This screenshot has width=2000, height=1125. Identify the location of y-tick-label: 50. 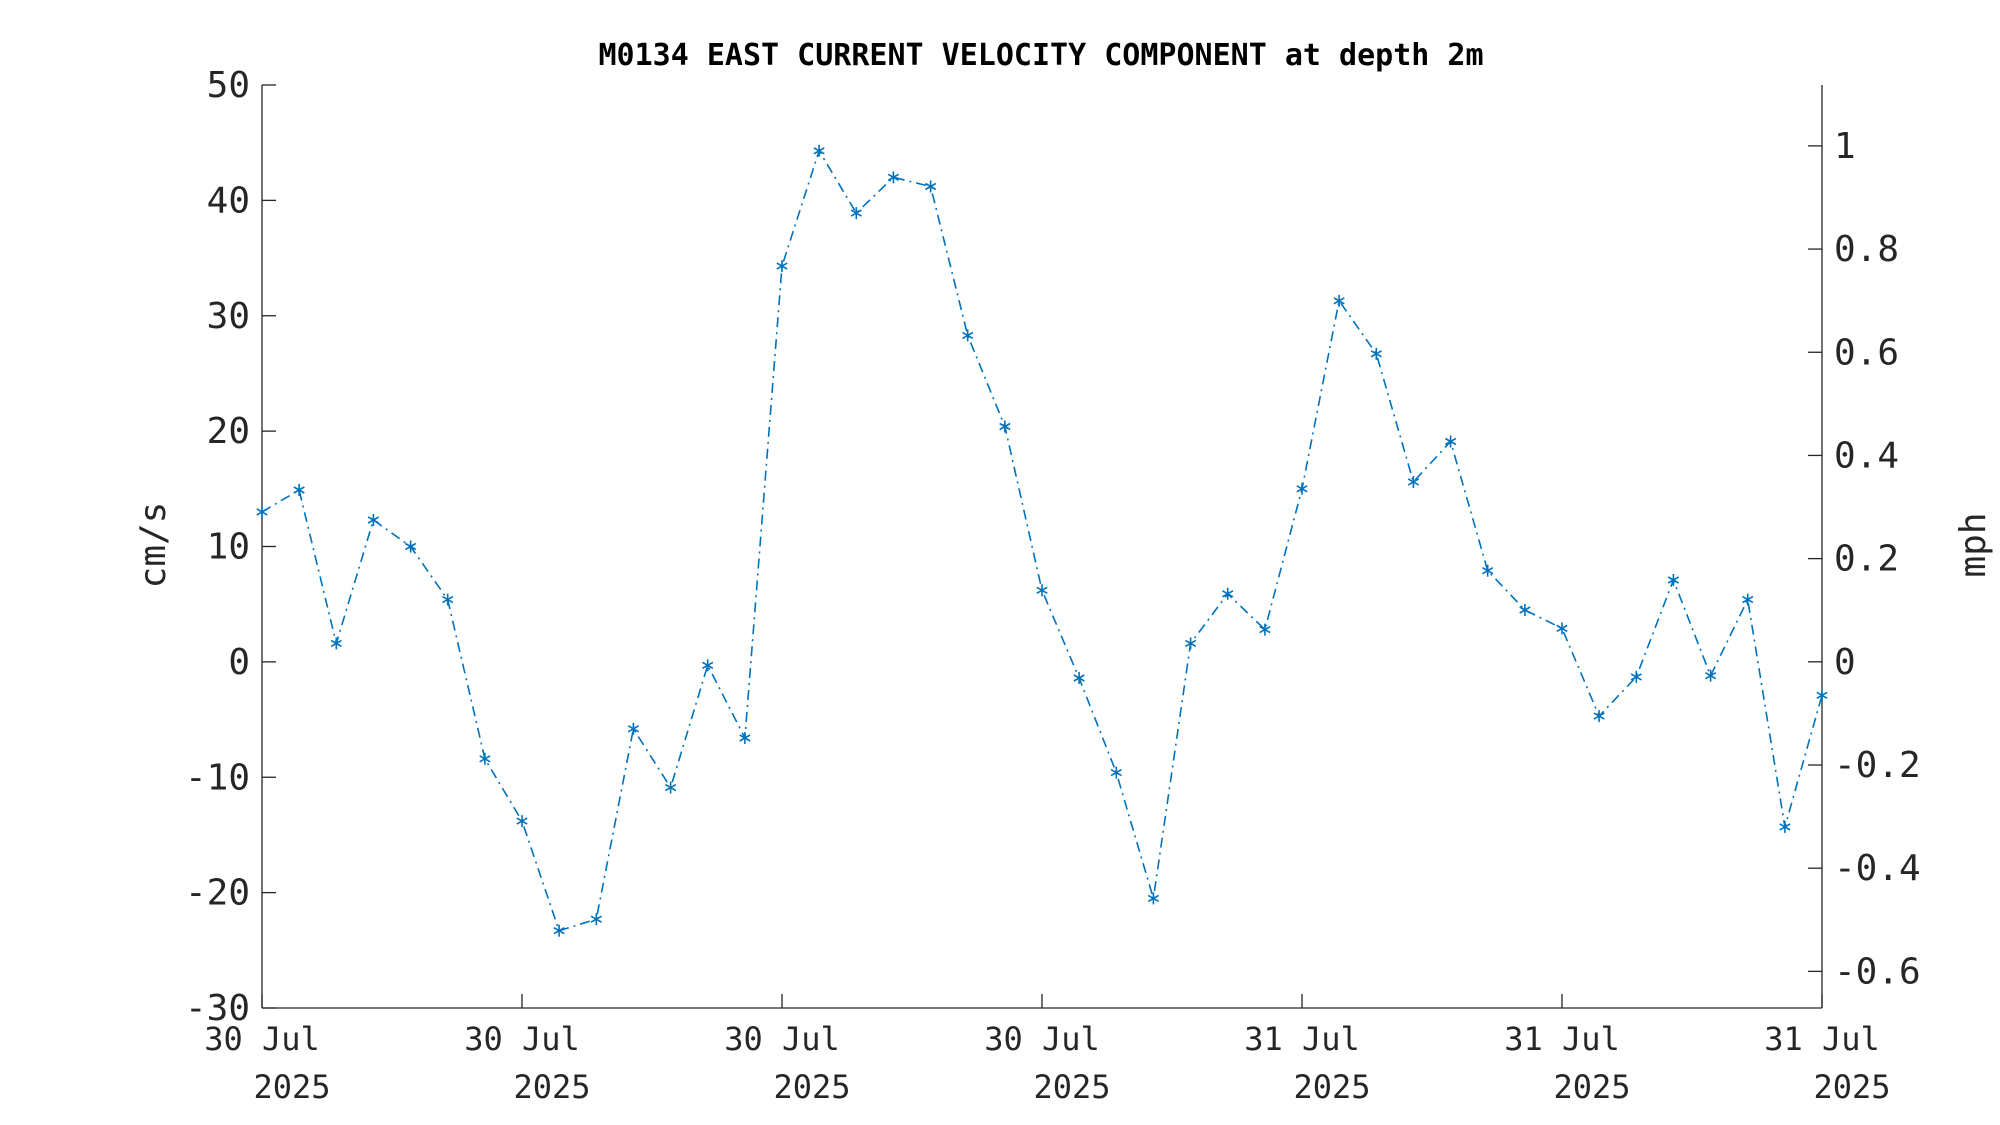
(228, 85).